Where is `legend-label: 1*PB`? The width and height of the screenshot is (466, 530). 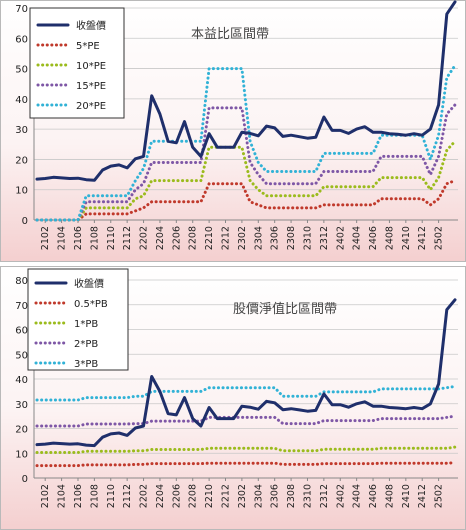
legend-label: 1*PB is located at coordinates (86, 324).